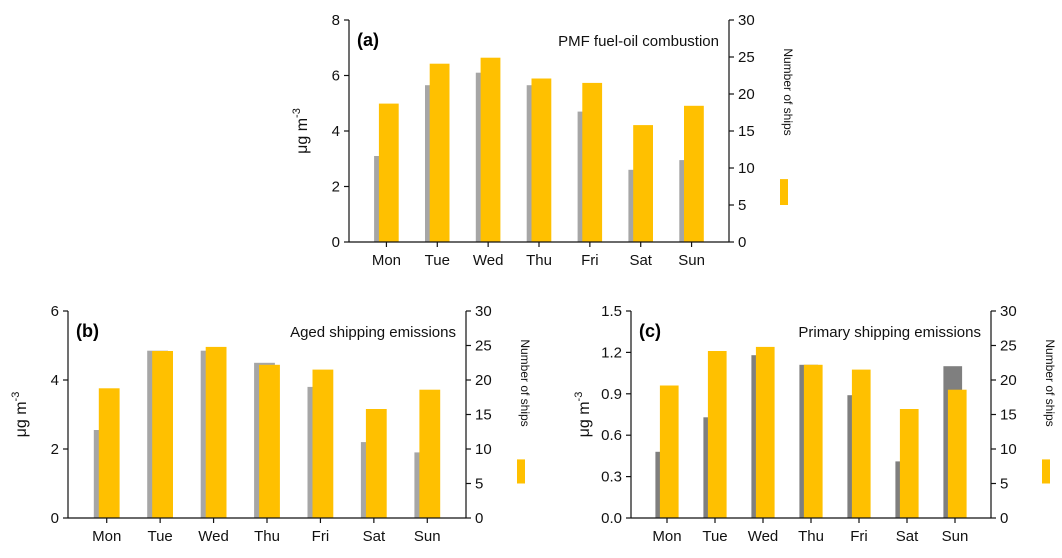  Describe the element at coordinates (611, 518) in the screenshot. I see `left-tick-label: 0.0` at that location.